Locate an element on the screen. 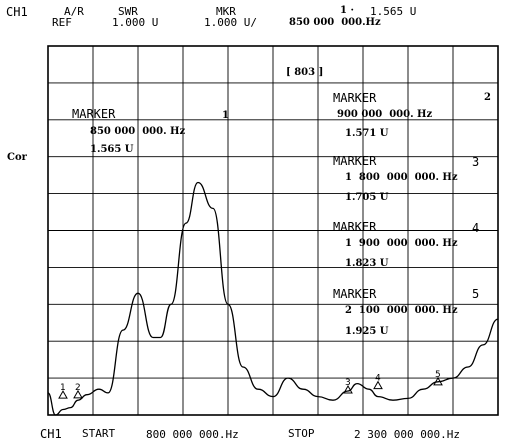 Image resolution: width=514 pixels, height=443 pixels. marker-3-value: 1.705 U is located at coordinates (367, 197).